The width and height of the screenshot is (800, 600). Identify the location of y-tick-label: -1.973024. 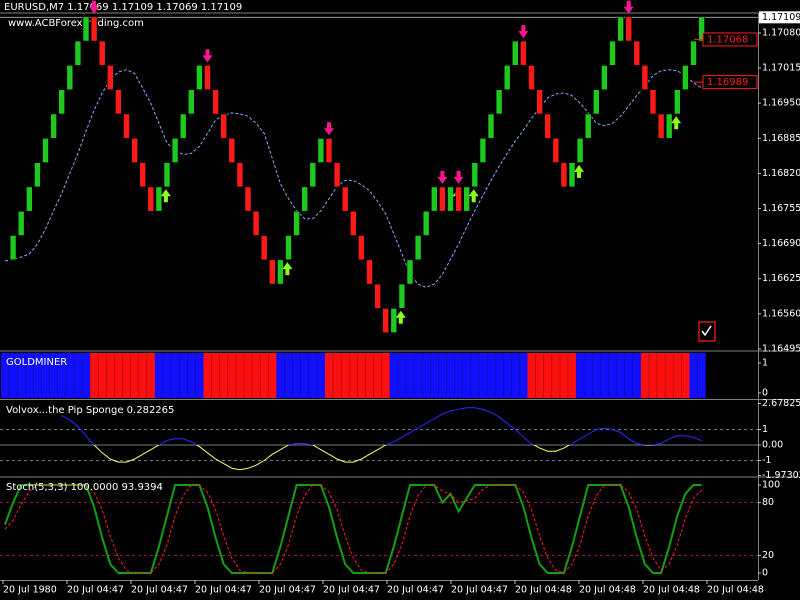
(781, 475).